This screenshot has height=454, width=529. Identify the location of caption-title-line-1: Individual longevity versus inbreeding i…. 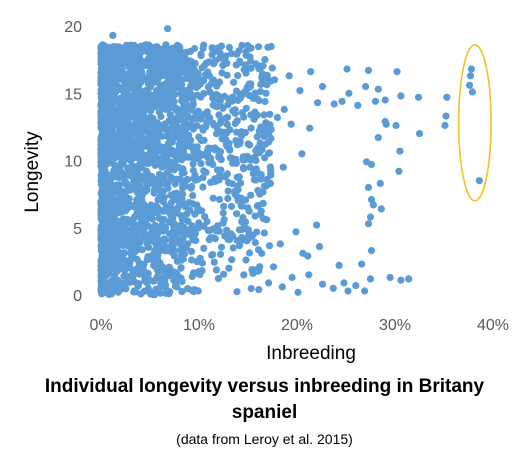
(264, 386).